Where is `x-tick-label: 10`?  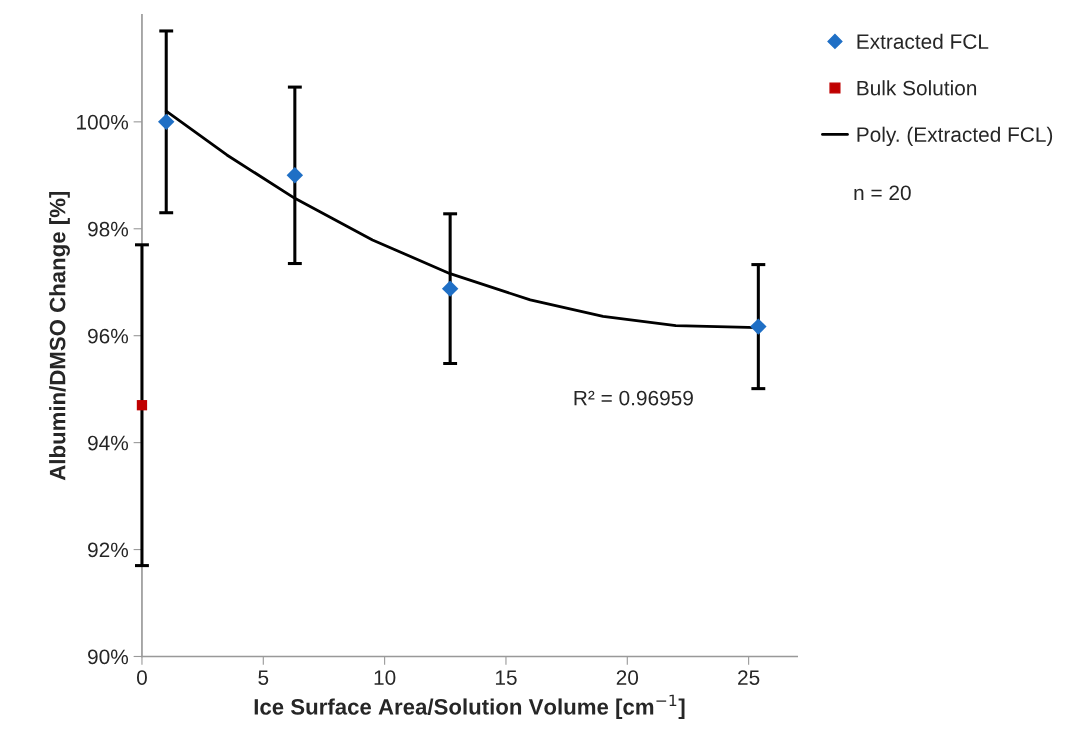 x-tick-label: 10 is located at coordinates (385, 677).